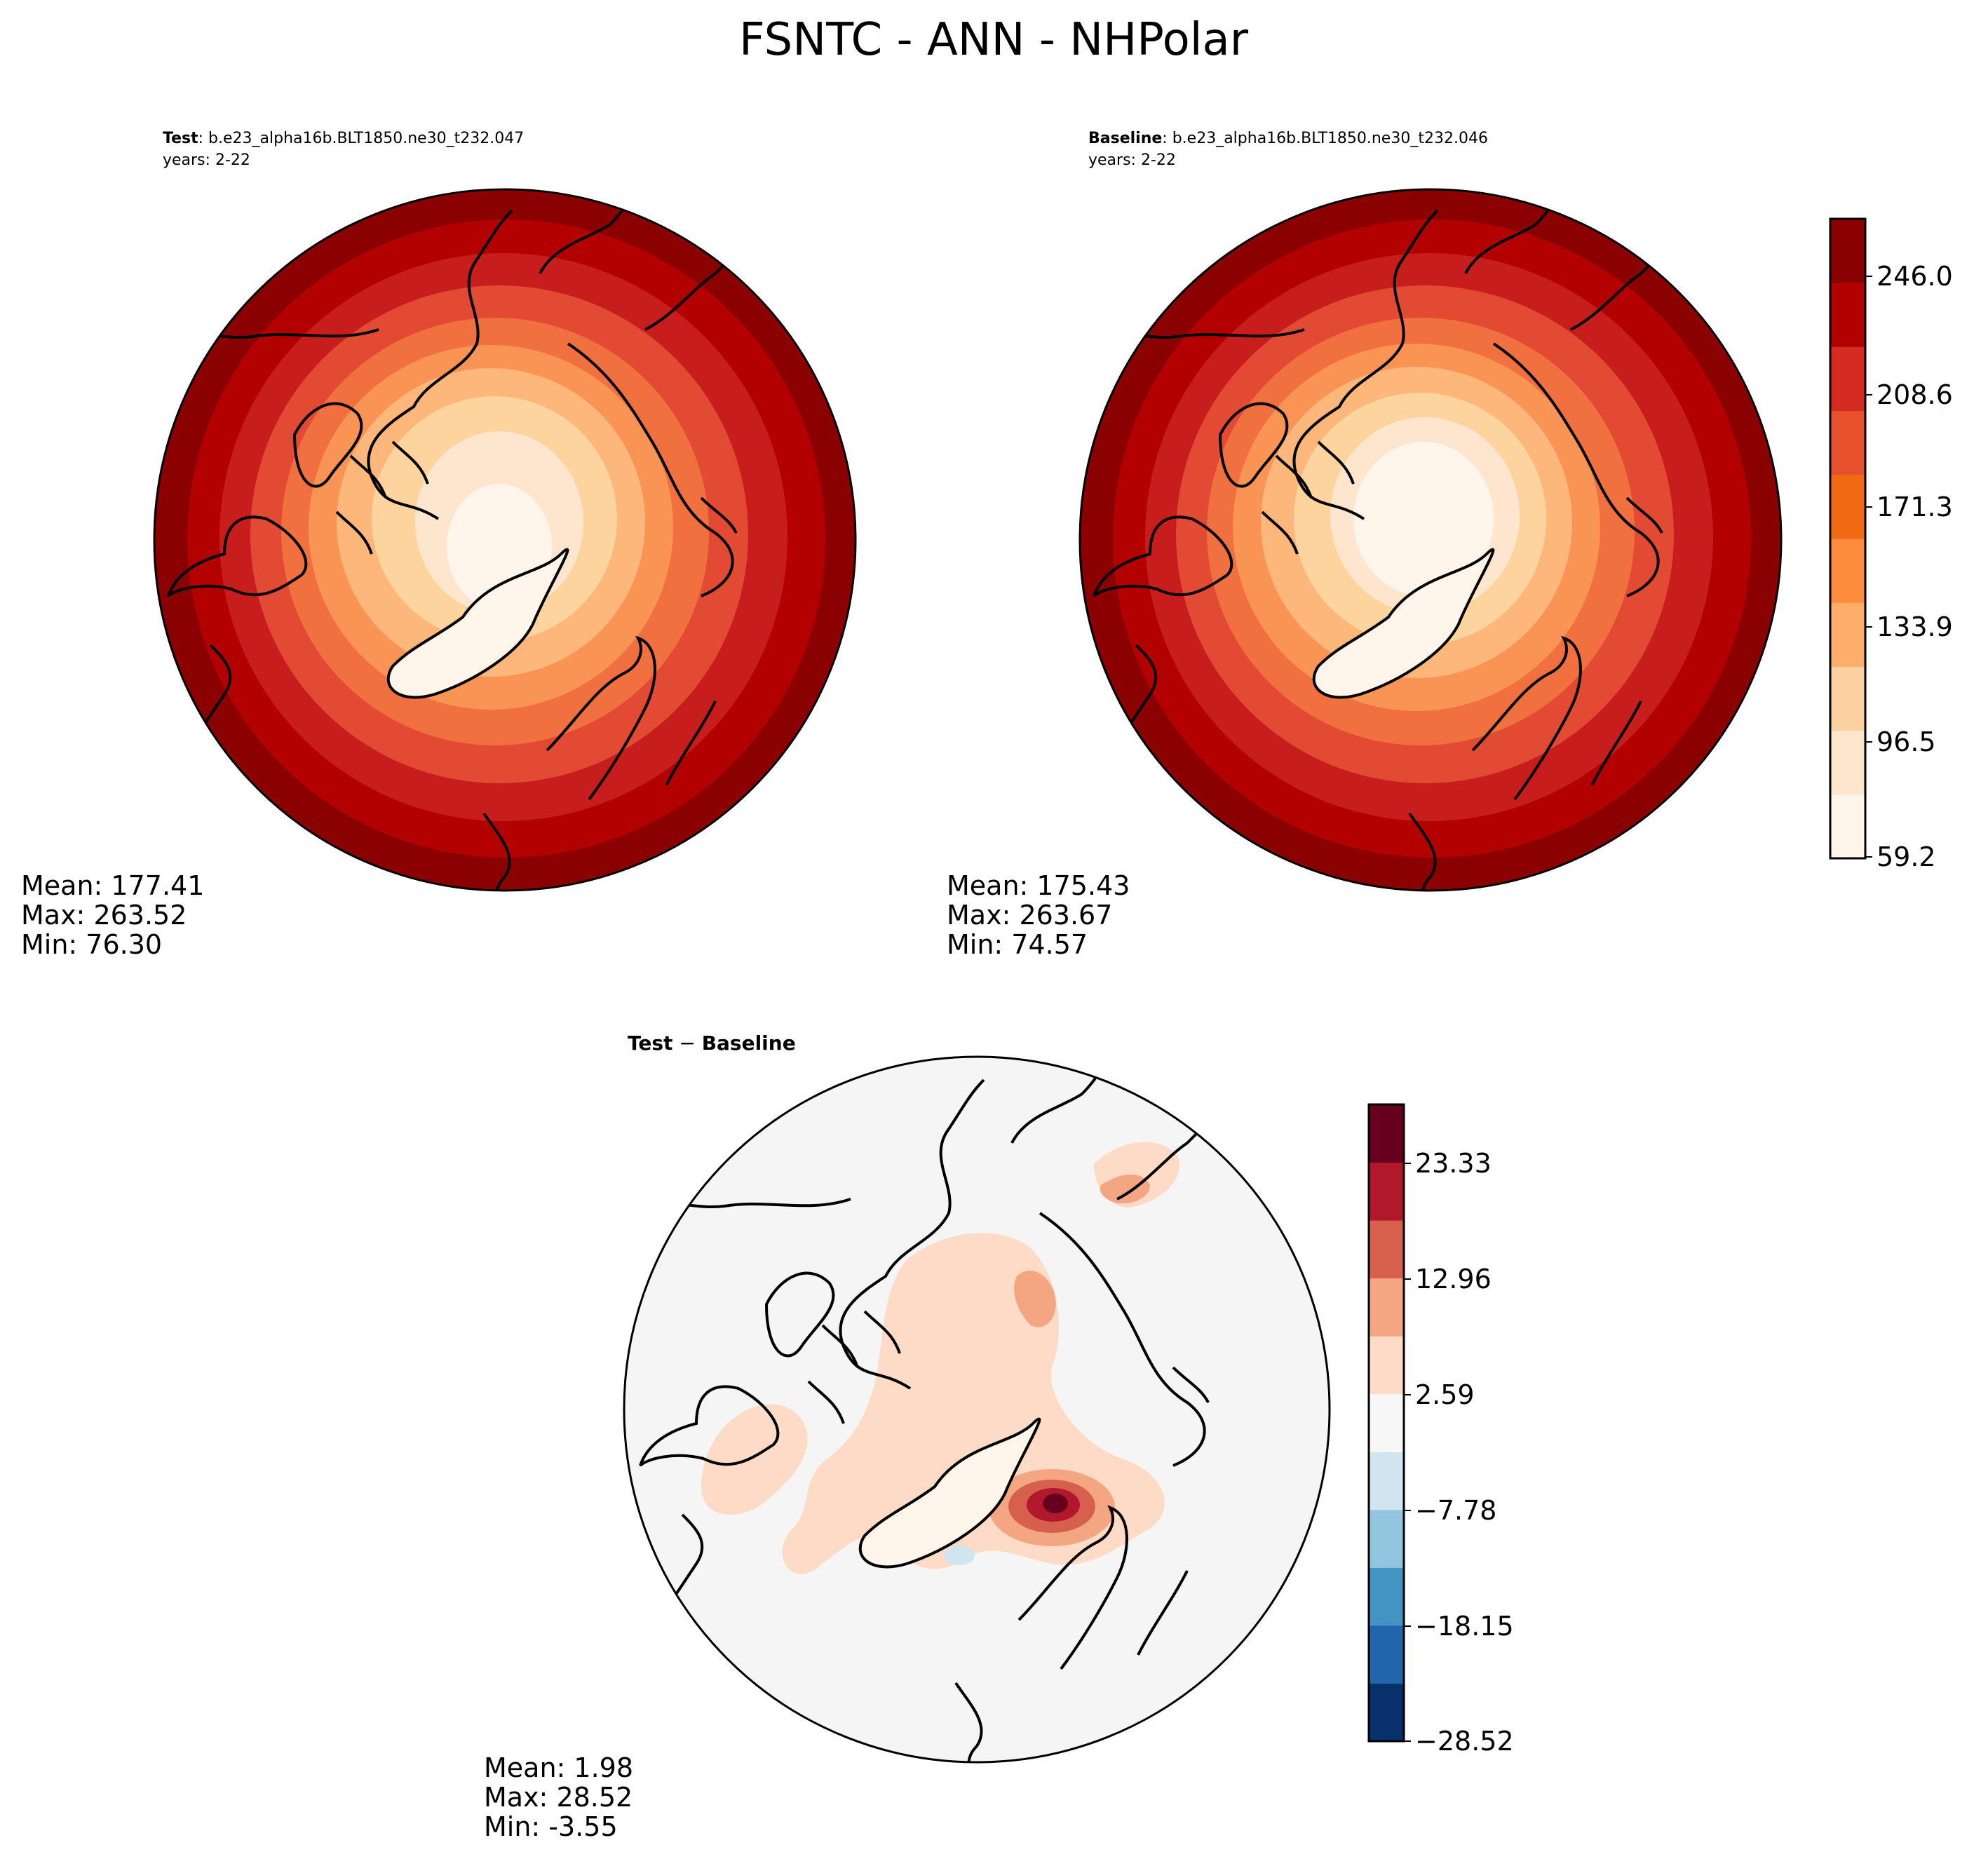 Image resolution: width=1988 pixels, height=1873 pixels. Describe the element at coordinates (206, 160) in the screenshot. I see `test-years: years: 2-22` at that location.